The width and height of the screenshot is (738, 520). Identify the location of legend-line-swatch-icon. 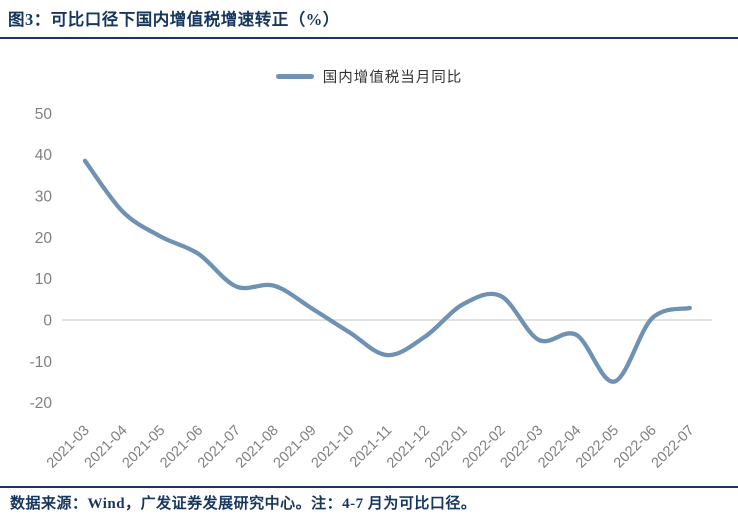
(294, 76).